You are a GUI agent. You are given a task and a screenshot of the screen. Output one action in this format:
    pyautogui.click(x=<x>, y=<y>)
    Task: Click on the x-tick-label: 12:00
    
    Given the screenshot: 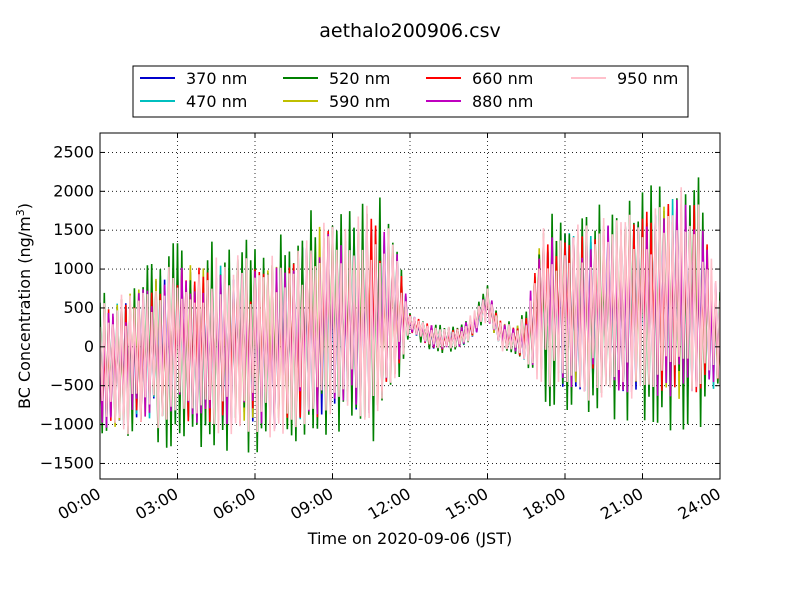 What is the action you would take?
    pyautogui.click(x=389, y=504)
    